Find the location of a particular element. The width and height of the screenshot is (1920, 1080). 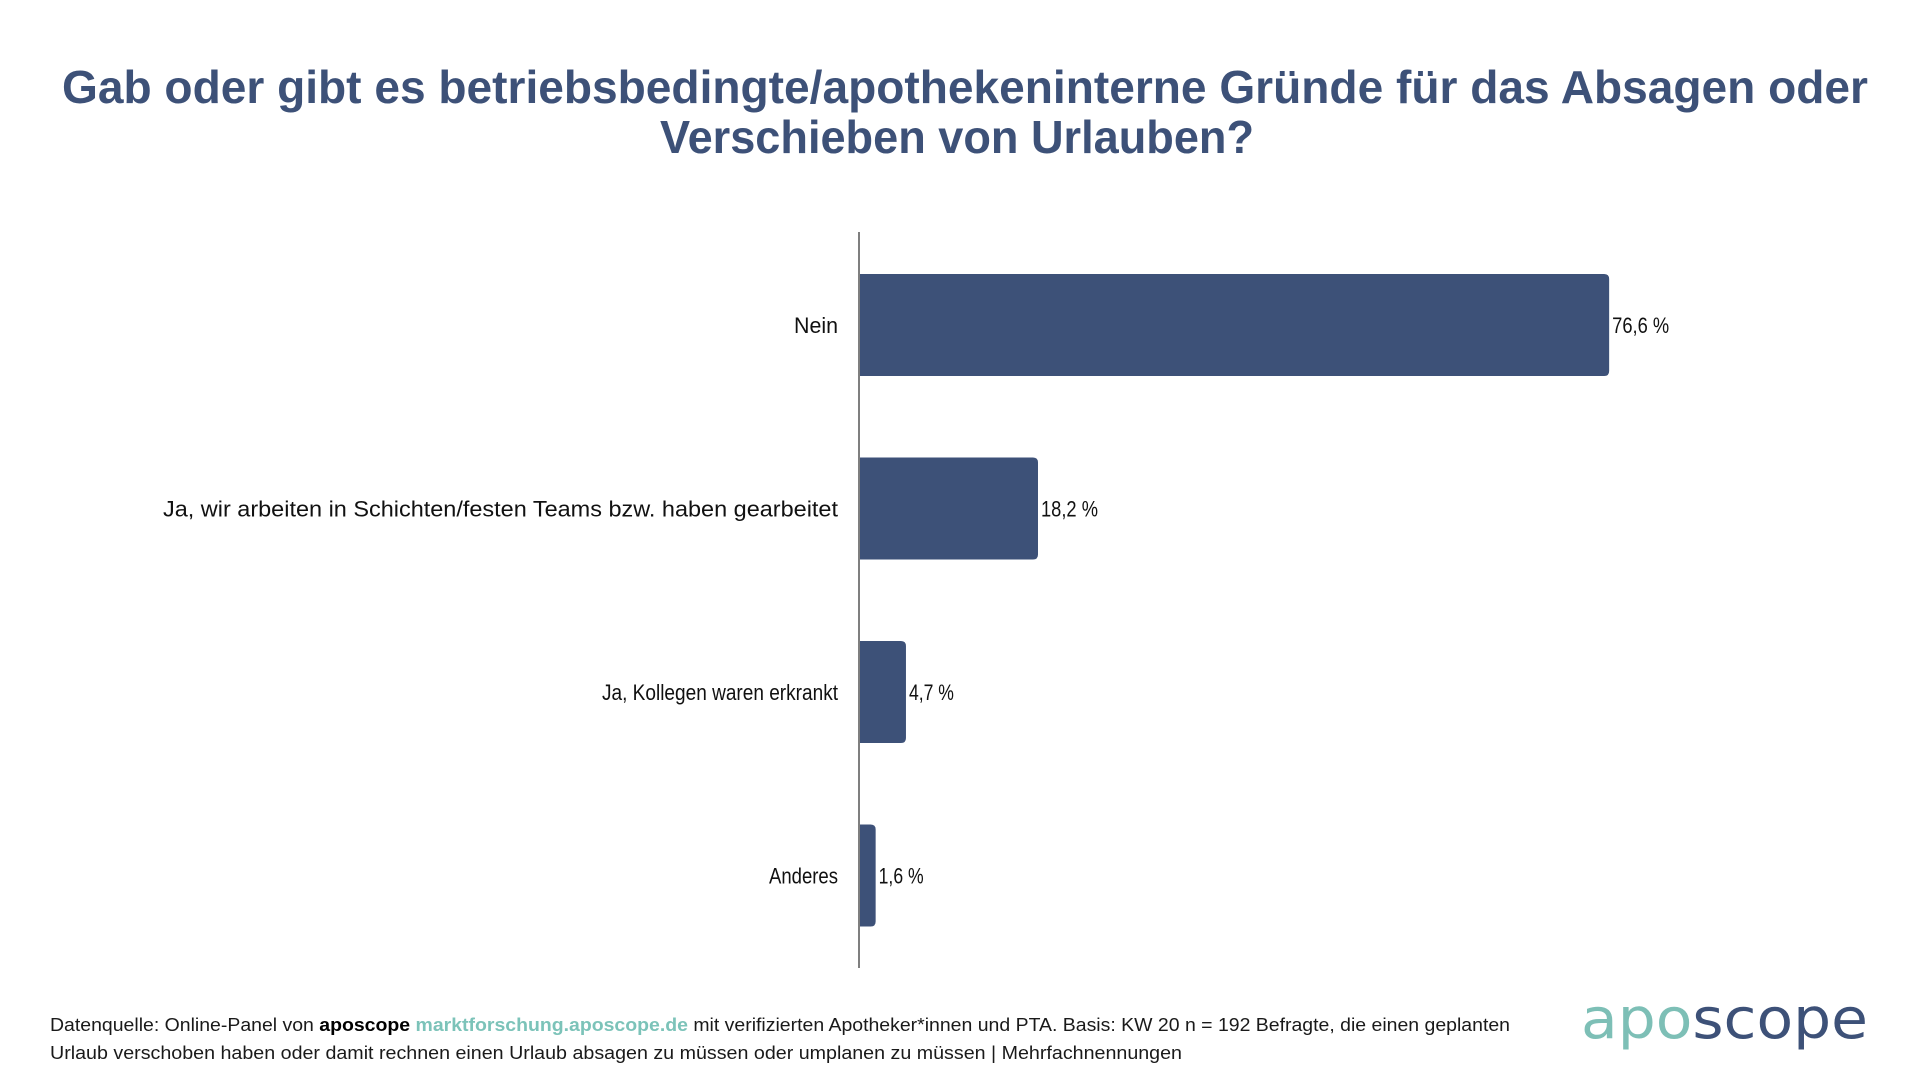

chart-title-line-2: Verschieben von Urlauben? is located at coordinates (957, 137).